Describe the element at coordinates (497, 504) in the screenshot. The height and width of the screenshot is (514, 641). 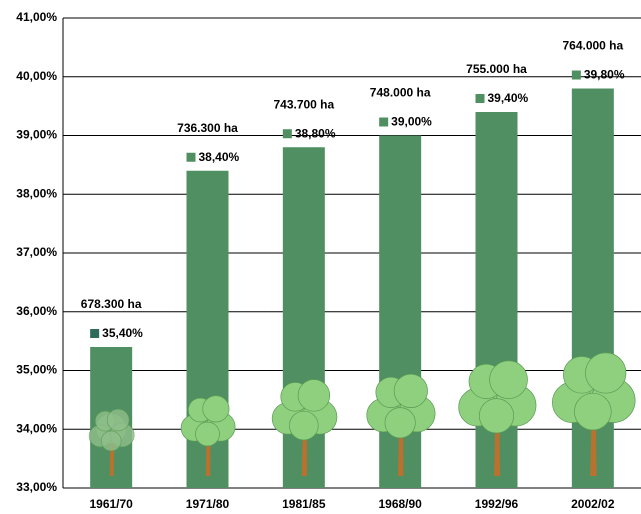
I see `x-tick-label: 1992/96` at that location.